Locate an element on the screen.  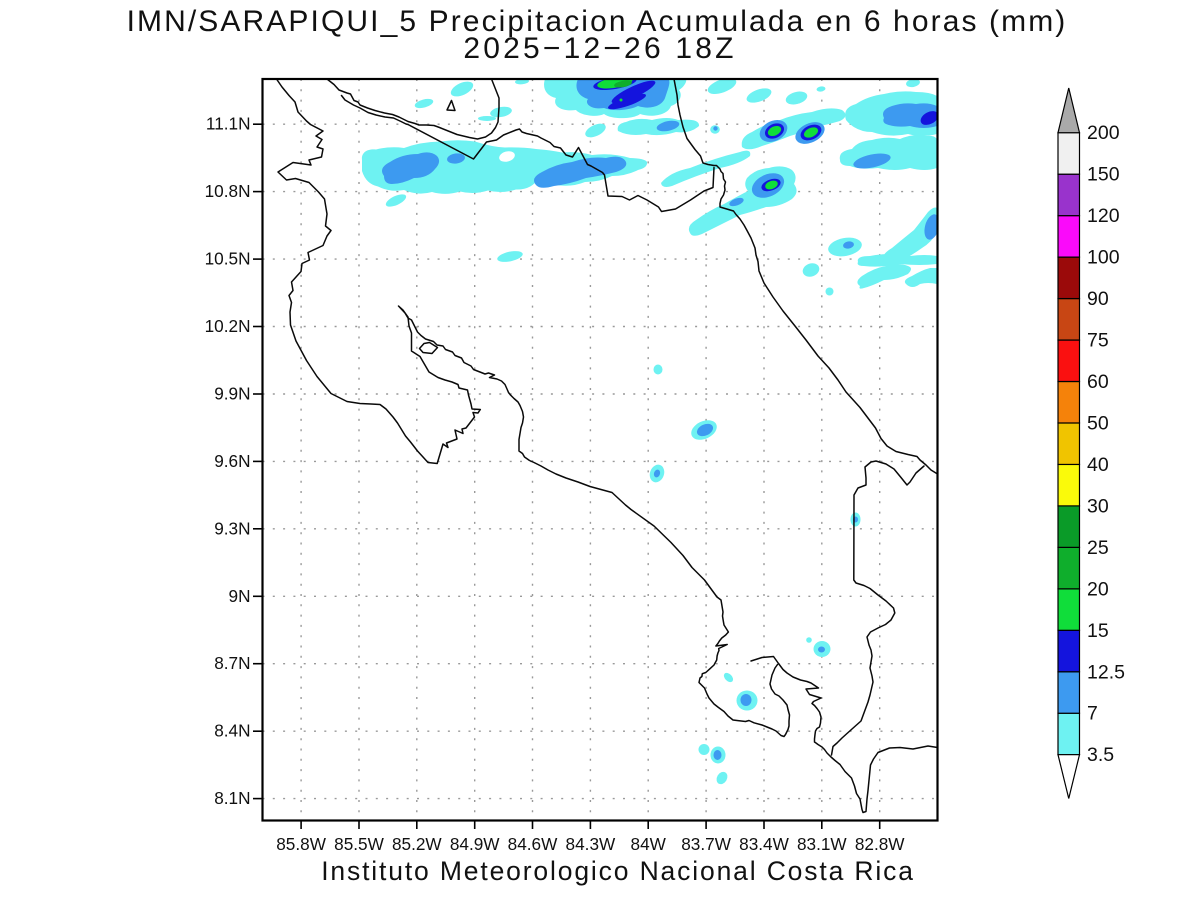
svg-text: 20 is located at coordinates (1098, 589).